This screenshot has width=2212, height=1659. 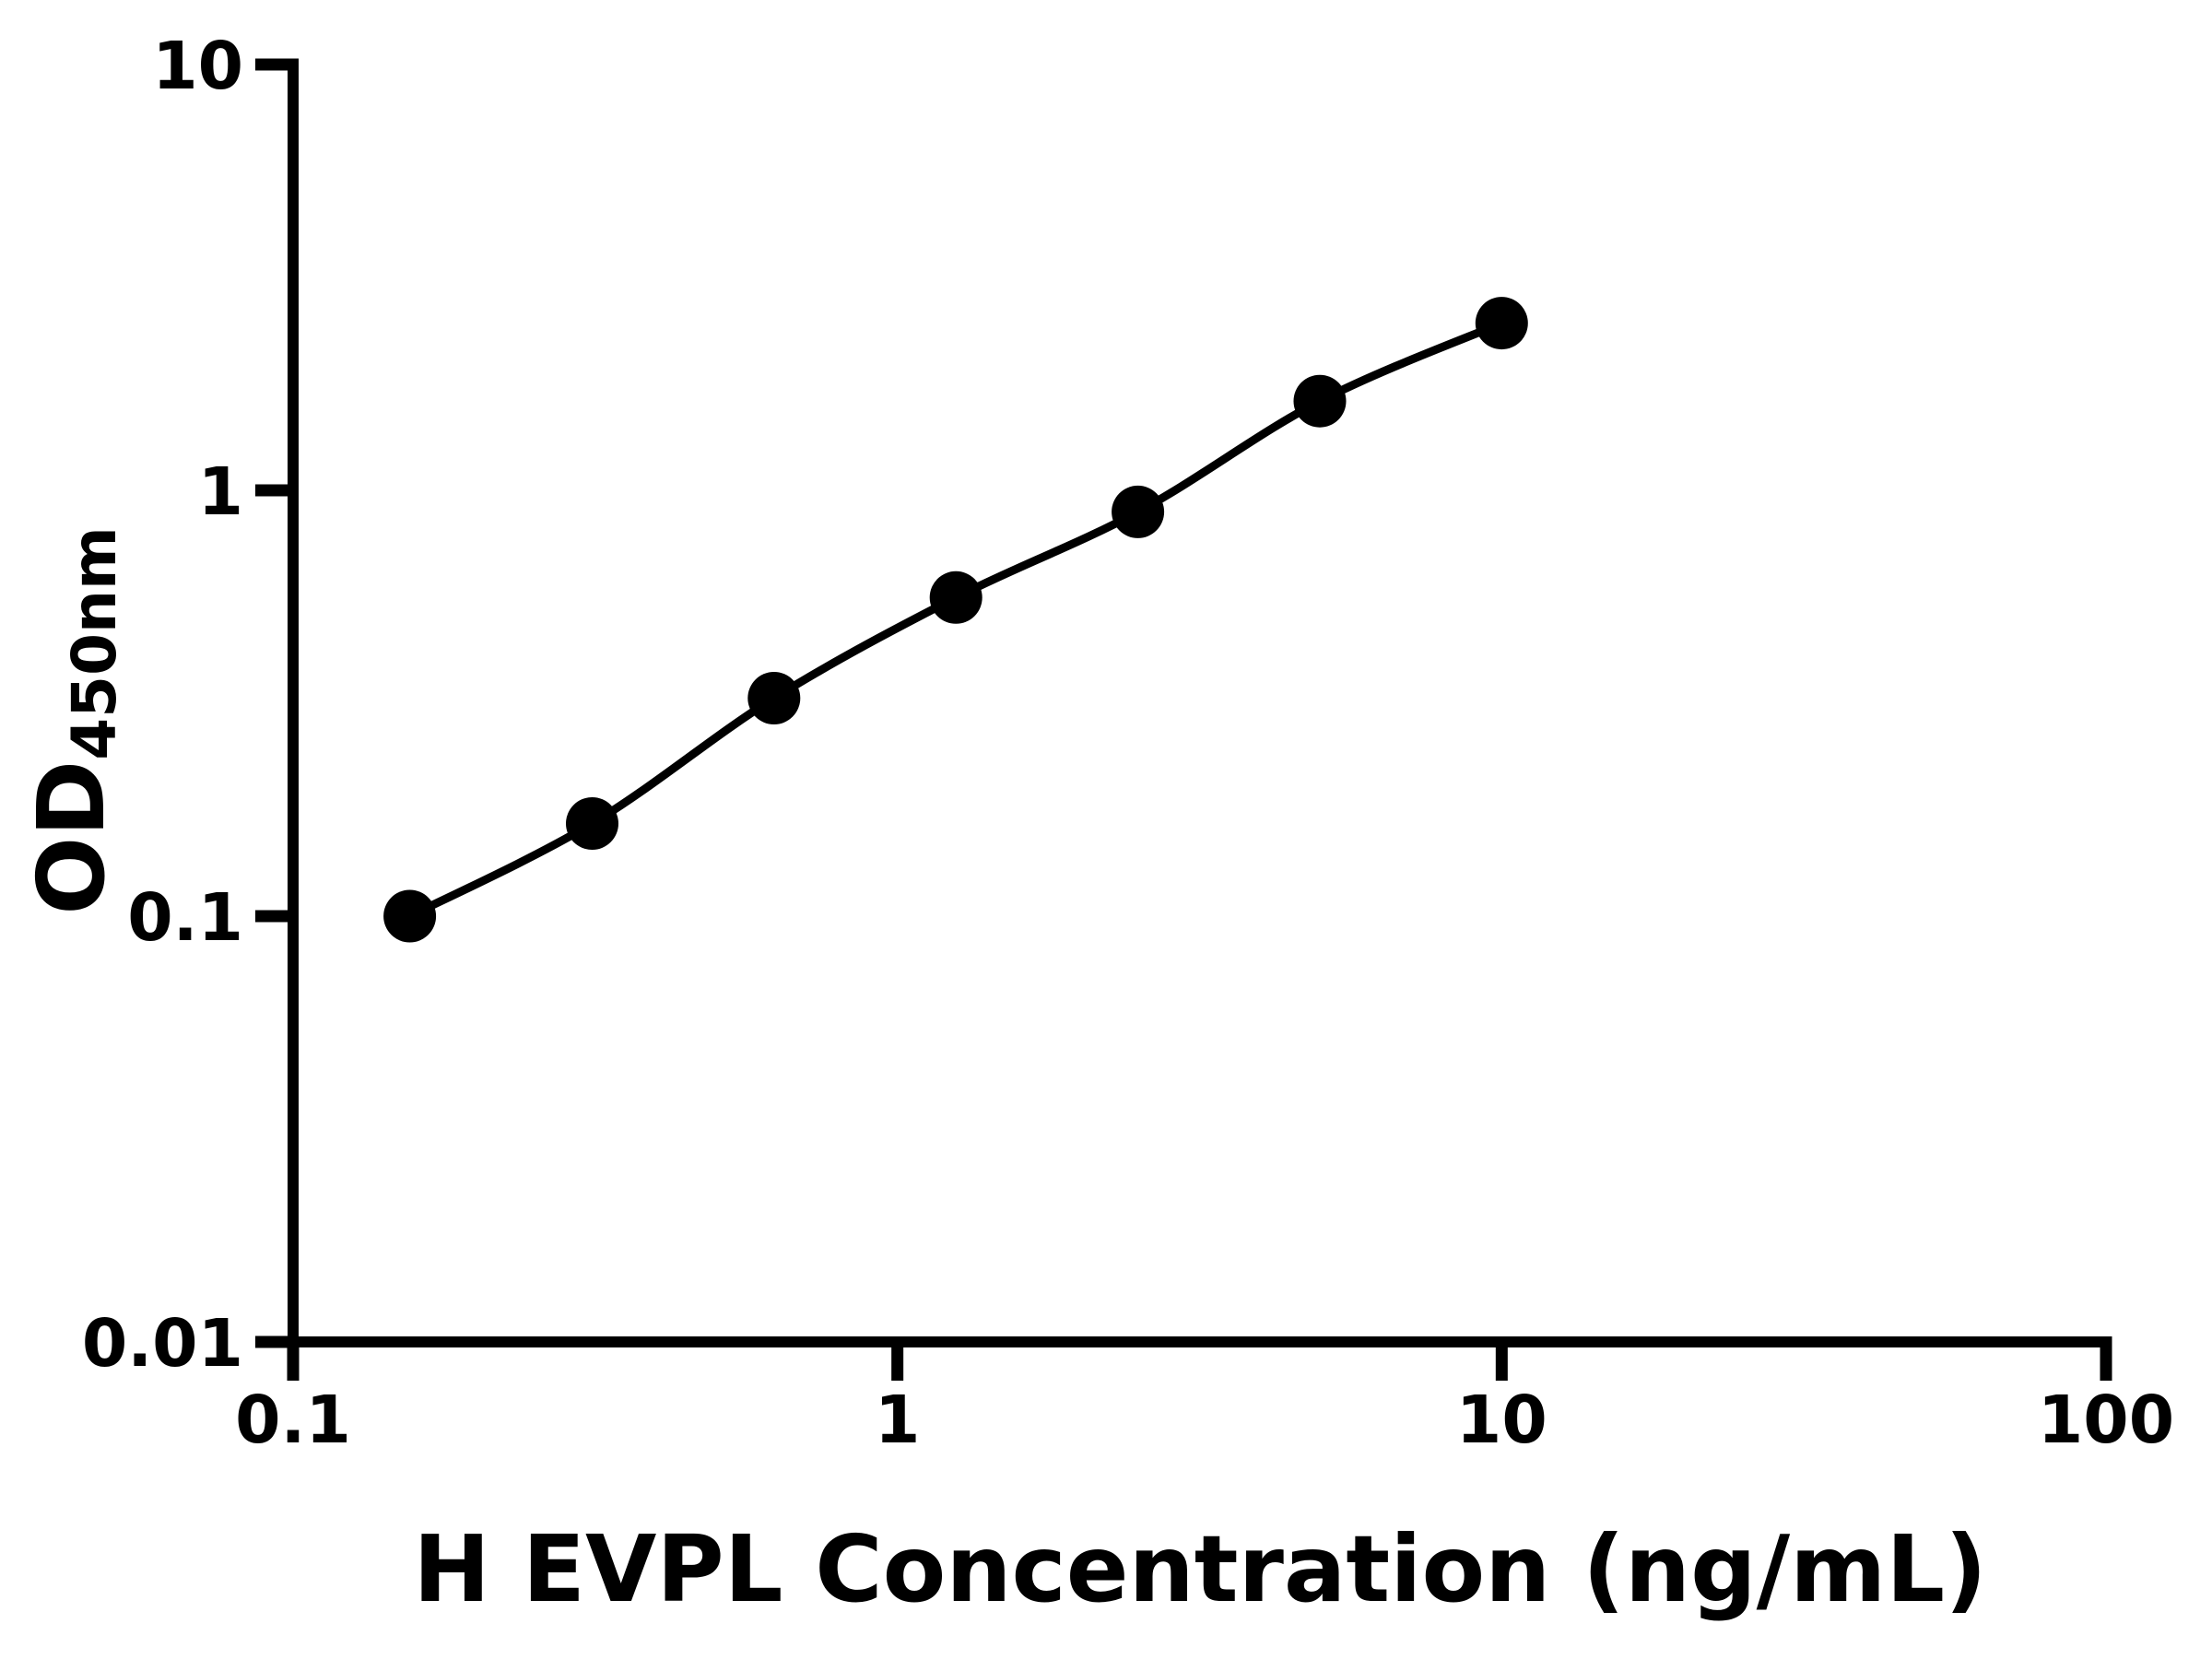 I want to click on y-axis-tick-label-10: 10, so click(x=197, y=66).